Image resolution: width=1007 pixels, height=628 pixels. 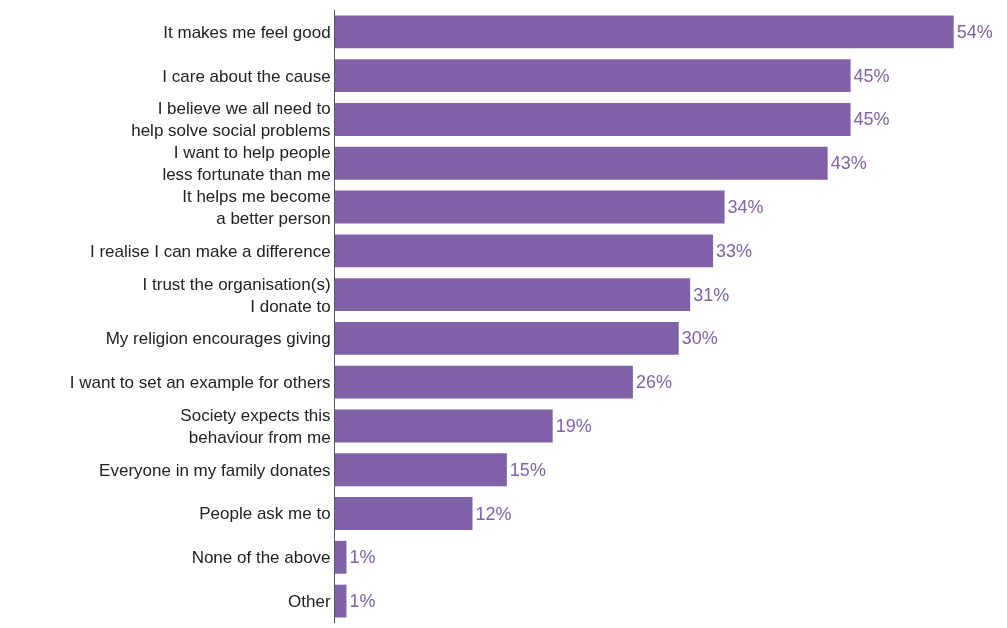 I want to click on data-label: 33%, so click(x=734, y=250).